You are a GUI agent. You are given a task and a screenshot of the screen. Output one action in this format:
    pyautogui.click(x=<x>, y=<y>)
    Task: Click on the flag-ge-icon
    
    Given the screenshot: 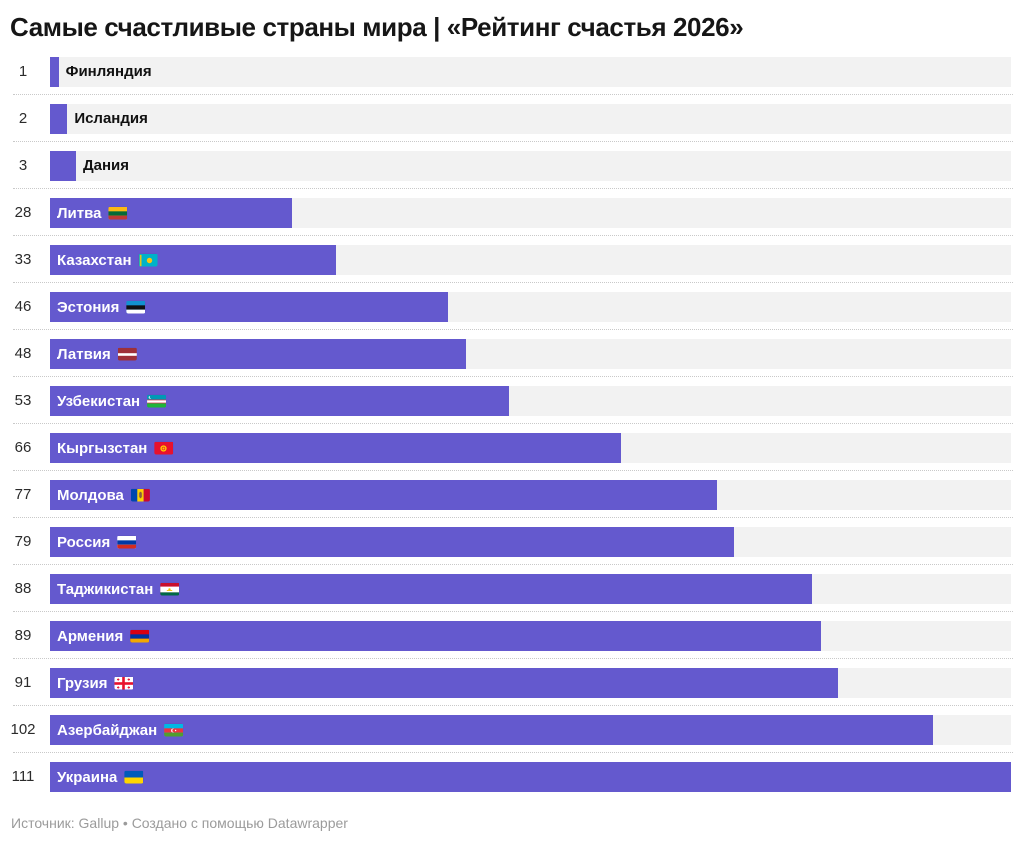 What is the action you would take?
    pyautogui.click(x=123, y=683)
    